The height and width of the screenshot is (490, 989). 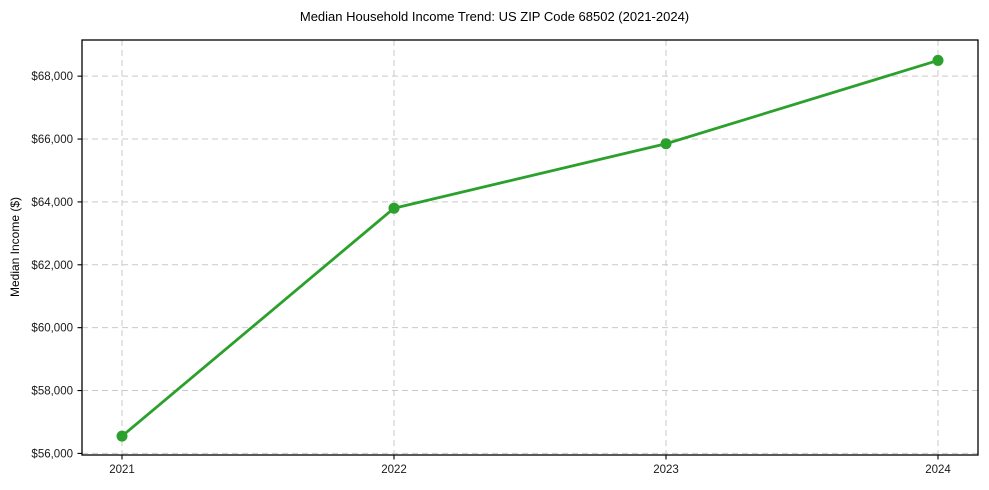 What do you see at coordinates (666, 470) in the screenshot?
I see `x-tick-label: 2023` at bounding box center [666, 470].